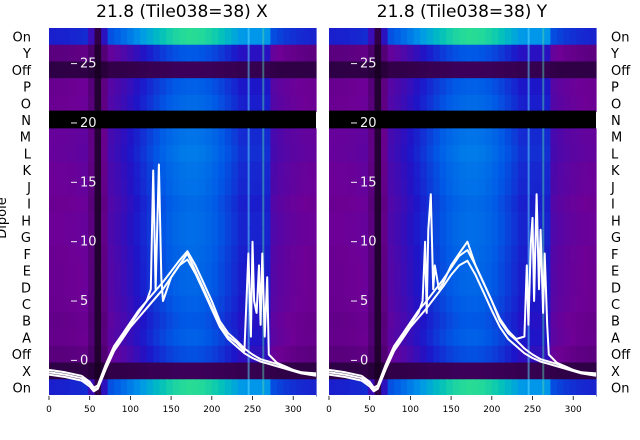 The width and height of the screenshot is (640, 440). Describe the element at coordinates (88, 182) in the screenshot. I see `overlay-y-tick-label: 15` at that location.